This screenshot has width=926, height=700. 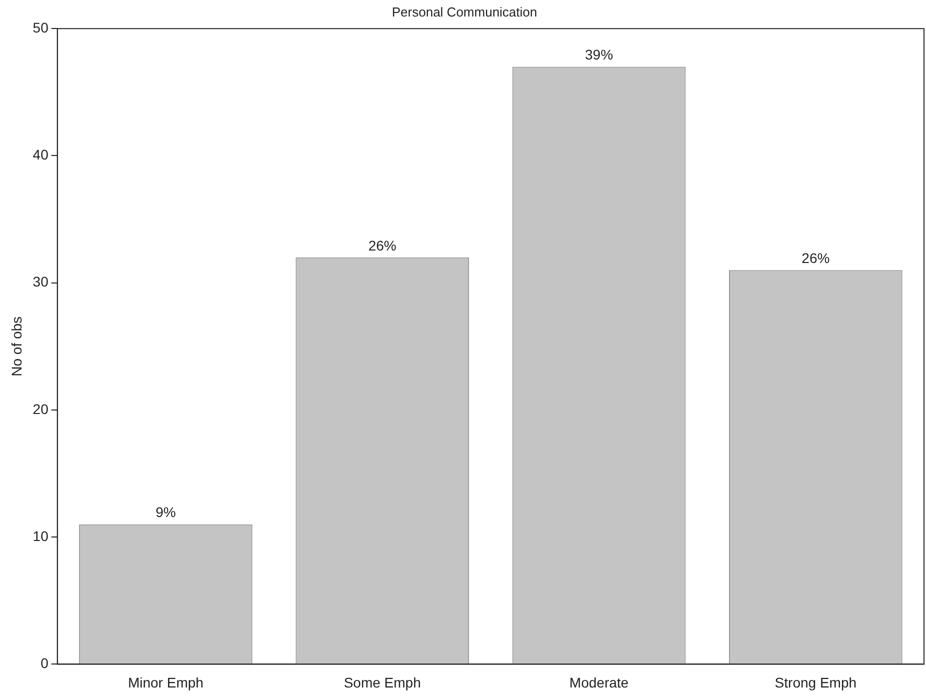 What do you see at coordinates (815, 682) in the screenshot?
I see `x-tick-label: Strong Emph` at bounding box center [815, 682].